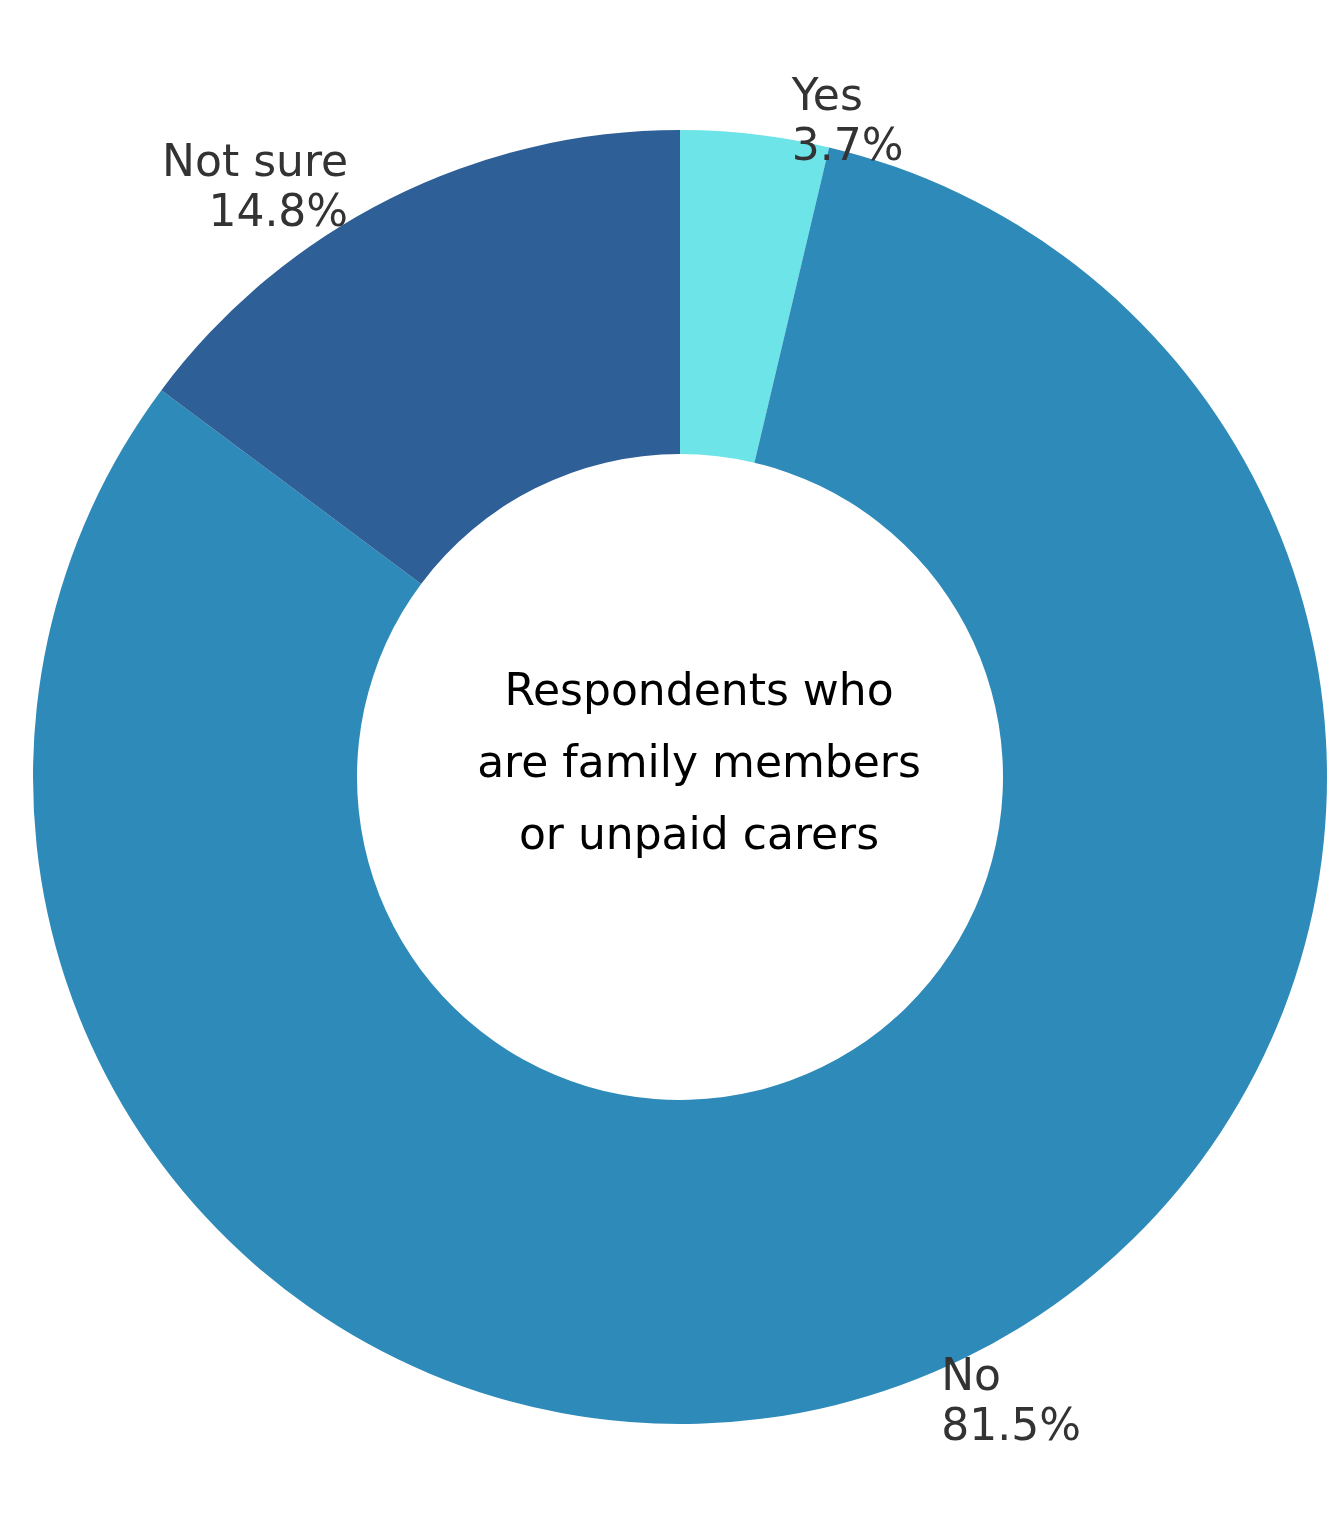 The width and height of the screenshot is (1327, 1517). What do you see at coordinates (255, 160) in the screenshot?
I see `slice-label: Not sure` at bounding box center [255, 160].